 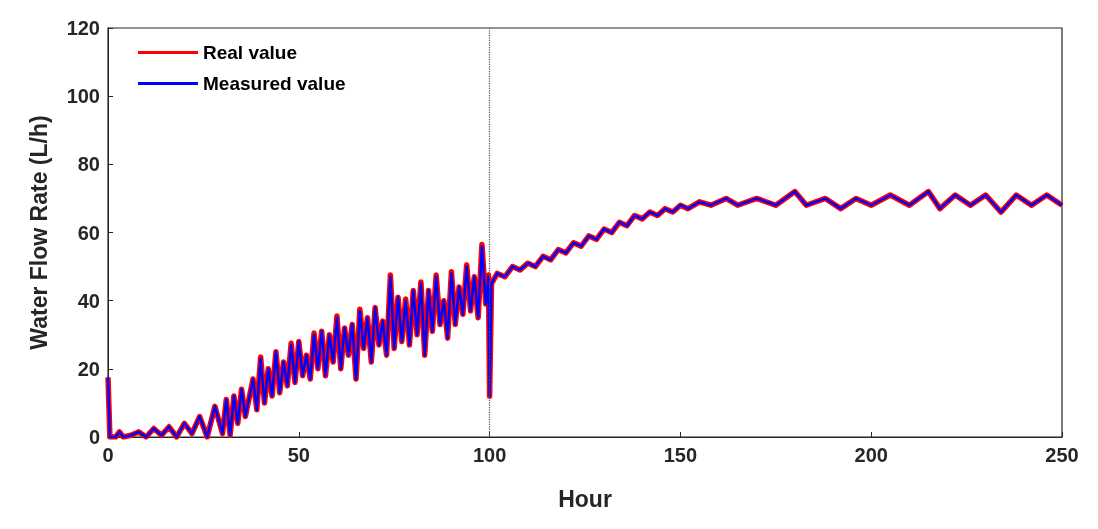 I want to click on y-tick-label: 60, so click(x=88, y=232).